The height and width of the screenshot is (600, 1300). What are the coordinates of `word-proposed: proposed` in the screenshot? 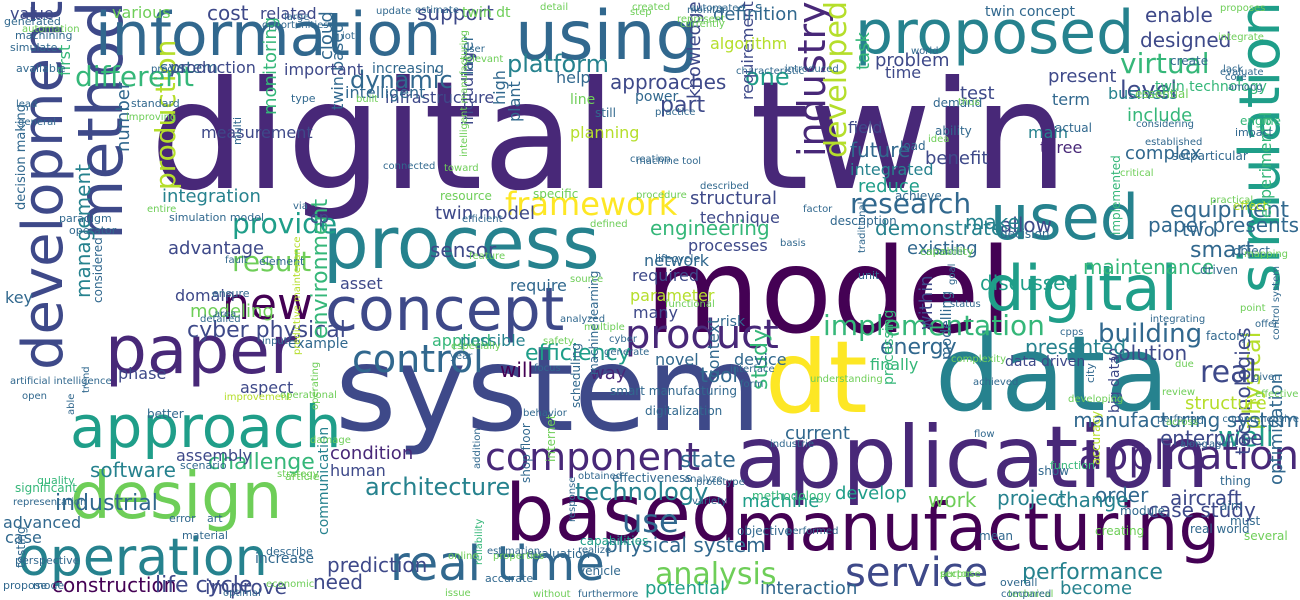 It's located at (995, 34).